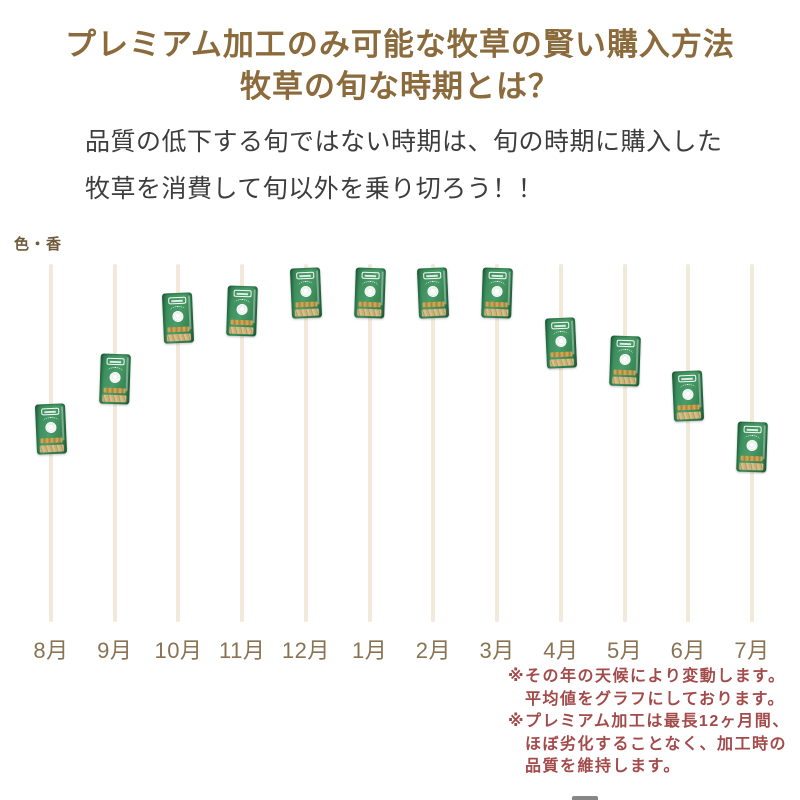 This screenshot has width=800, height=800. I want to click on month-label: 7月, so click(752, 650).